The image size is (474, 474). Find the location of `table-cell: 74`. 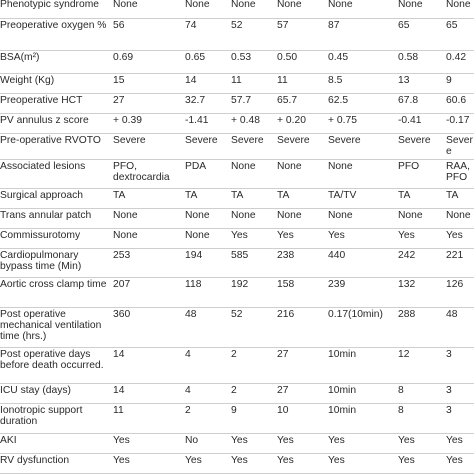

table-cell: 74 is located at coordinates (208, 34).